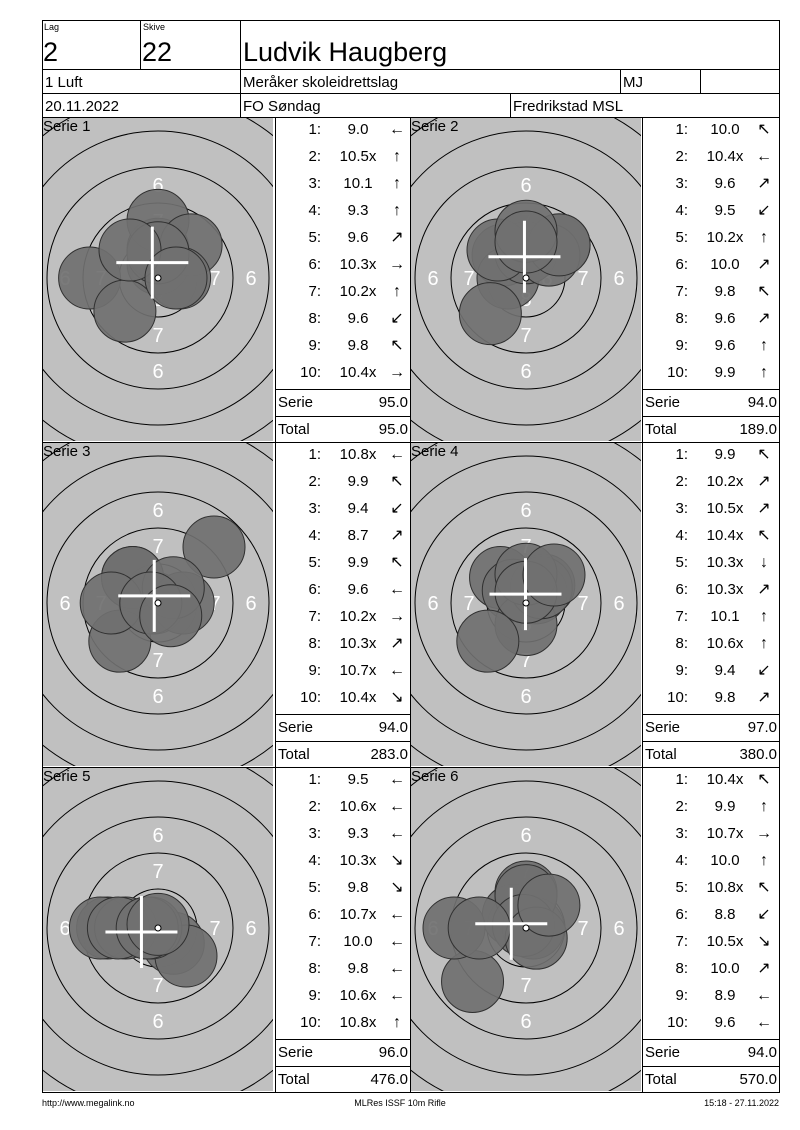 The height and width of the screenshot is (1130, 800). I want to click on target-center, so click(526, 928).